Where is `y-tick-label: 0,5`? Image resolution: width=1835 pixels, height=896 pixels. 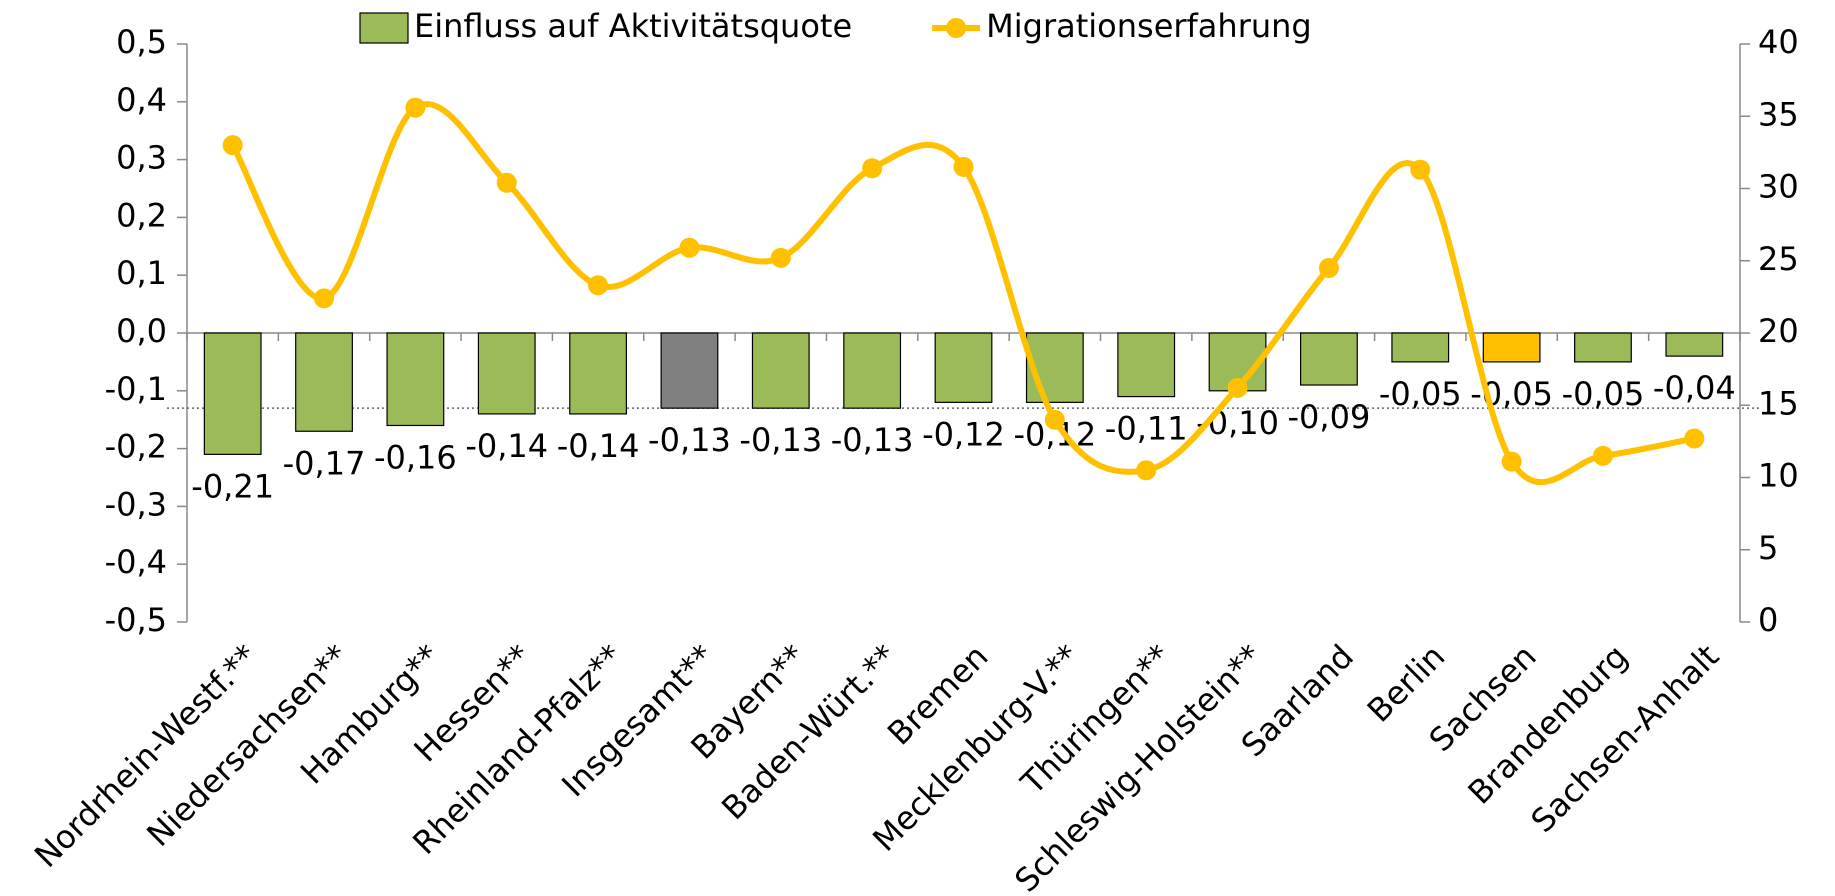
y-tick-label: 0,5 is located at coordinates (141, 42).